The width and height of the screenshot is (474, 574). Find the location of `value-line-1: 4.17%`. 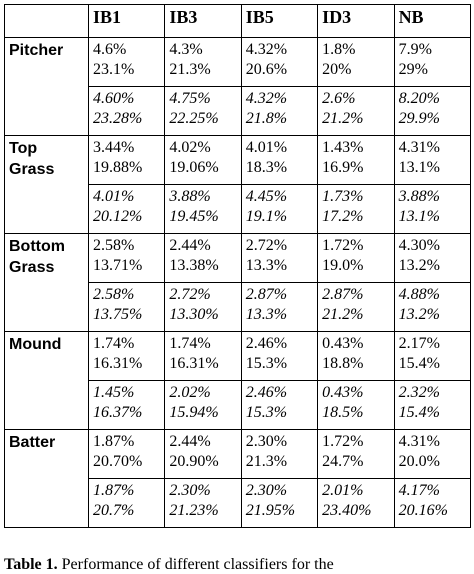

value-line-1: 4.17% is located at coordinates (419, 490).